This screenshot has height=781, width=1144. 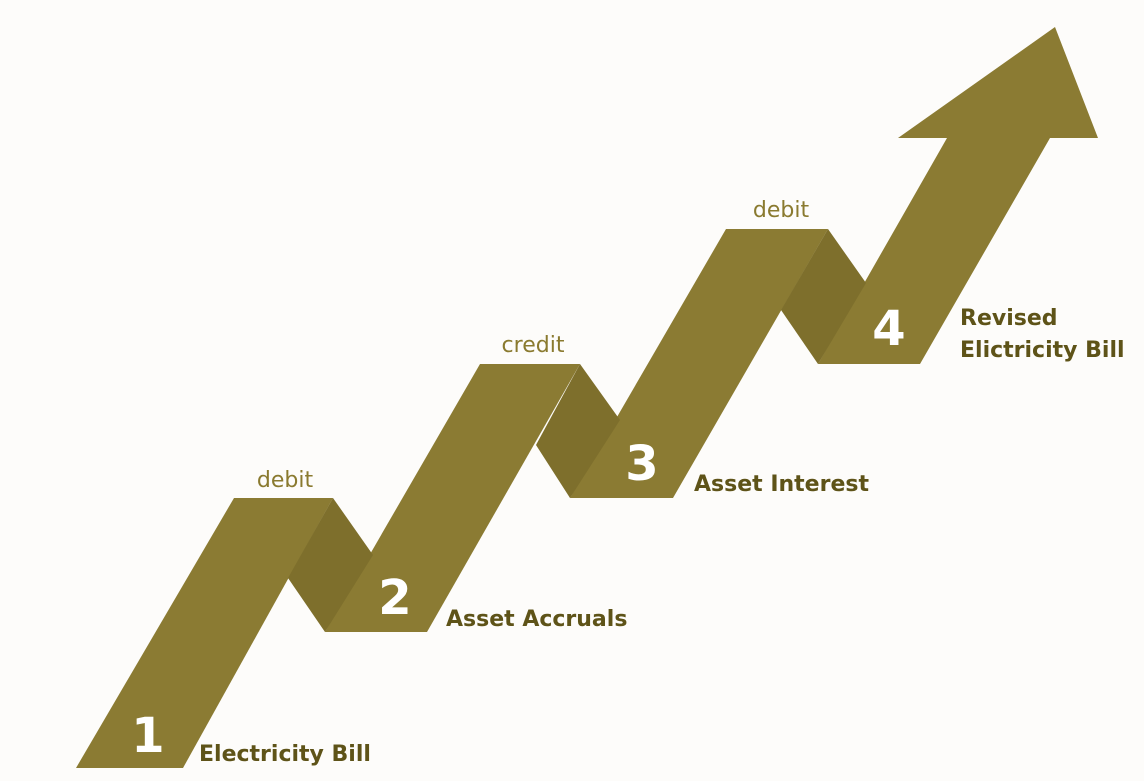 What do you see at coordinates (781, 484) in the screenshot?
I see `step-label-3: Asset Interest` at bounding box center [781, 484].